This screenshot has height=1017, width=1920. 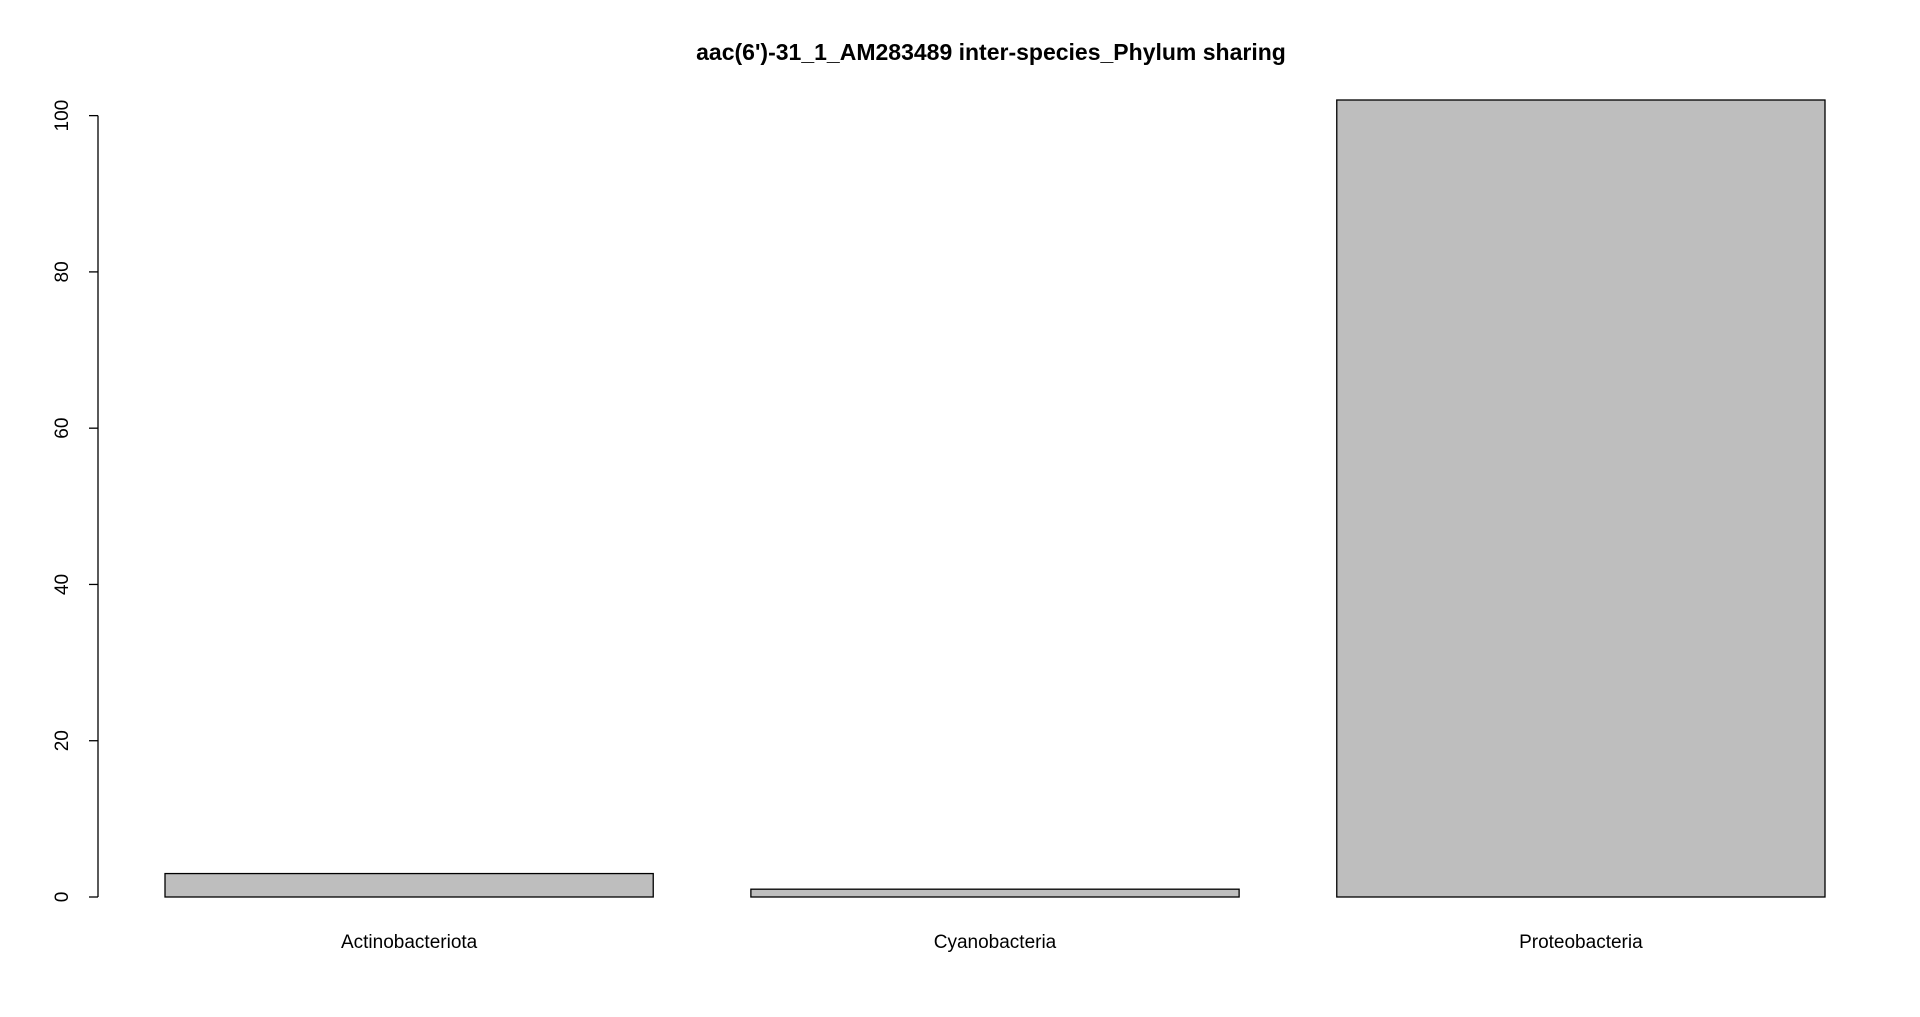 What do you see at coordinates (62, 116) in the screenshot?
I see `y-tick-label: 100` at bounding box center [62, 116].